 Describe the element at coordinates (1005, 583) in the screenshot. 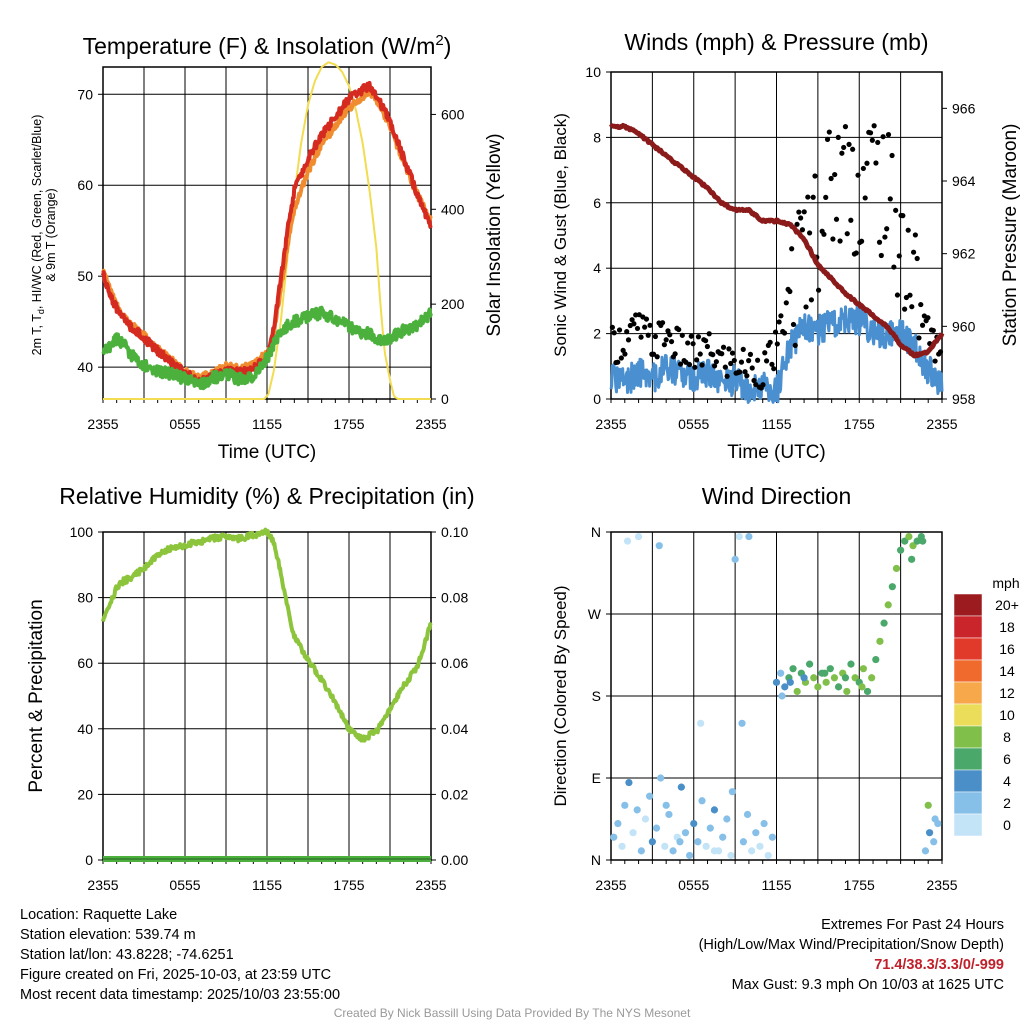

I see `colorbar-title: mph` at that location.